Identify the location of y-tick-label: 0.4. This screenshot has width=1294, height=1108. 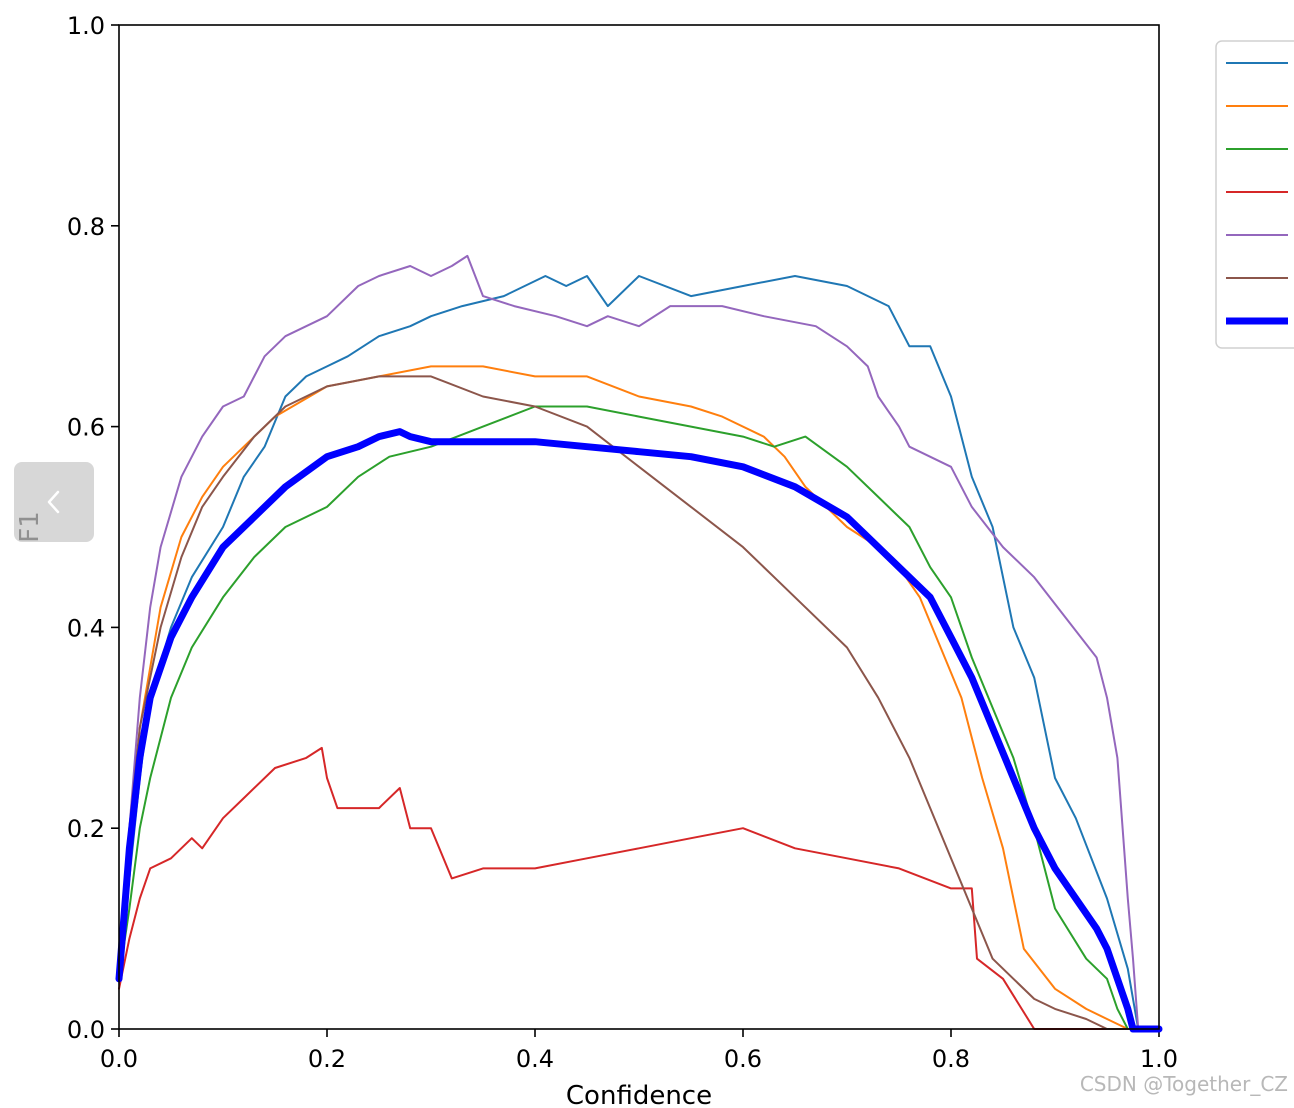
(86, 628).